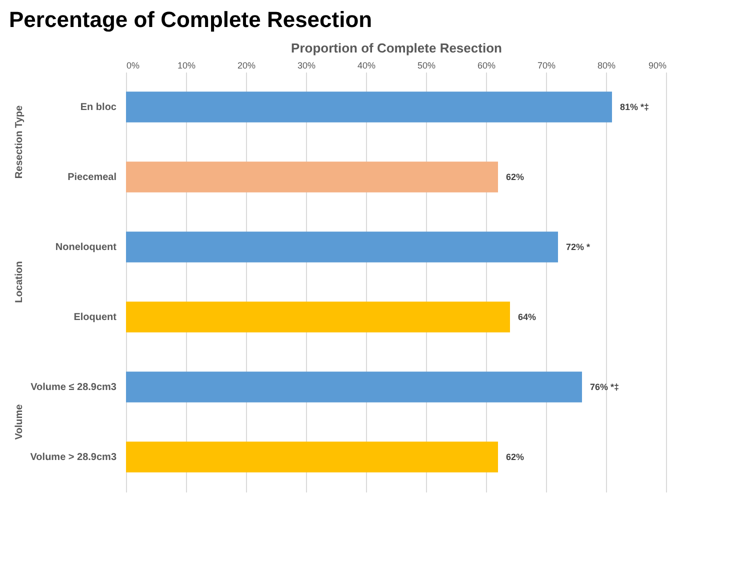  I want to click on x-tick-label: 90%, so click(657, 65).